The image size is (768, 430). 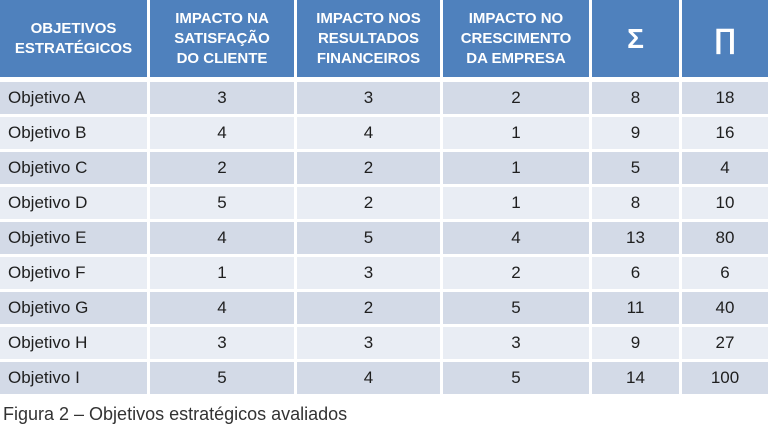 I want to click on table-row-objetivo-d: Objetivo D 5 2 1 8 10, so click(x=384, y=204).